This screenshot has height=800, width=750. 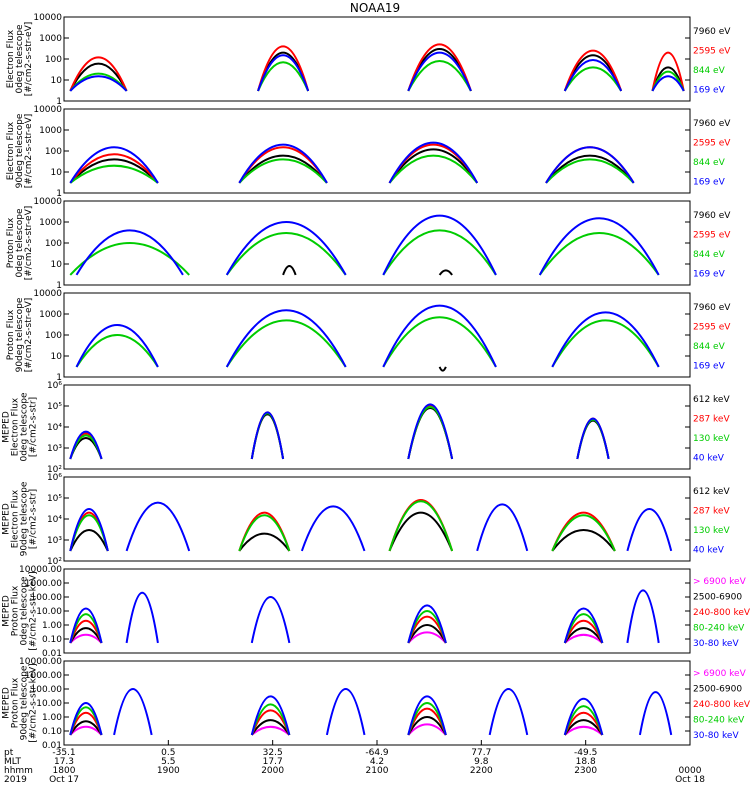 What do you see at coordinates (9, 753) in the screenshot?
I see `x-row-label: pt` at bounding box center [9, 753].